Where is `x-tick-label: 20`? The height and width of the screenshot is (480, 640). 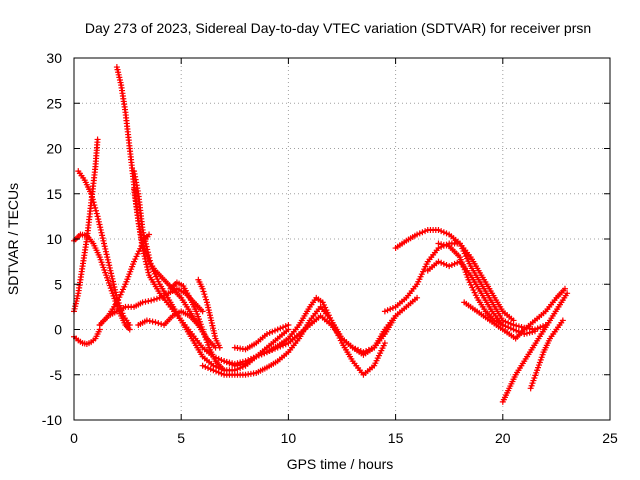 x-tick-label: 20 is located at coordinates (503, 438).